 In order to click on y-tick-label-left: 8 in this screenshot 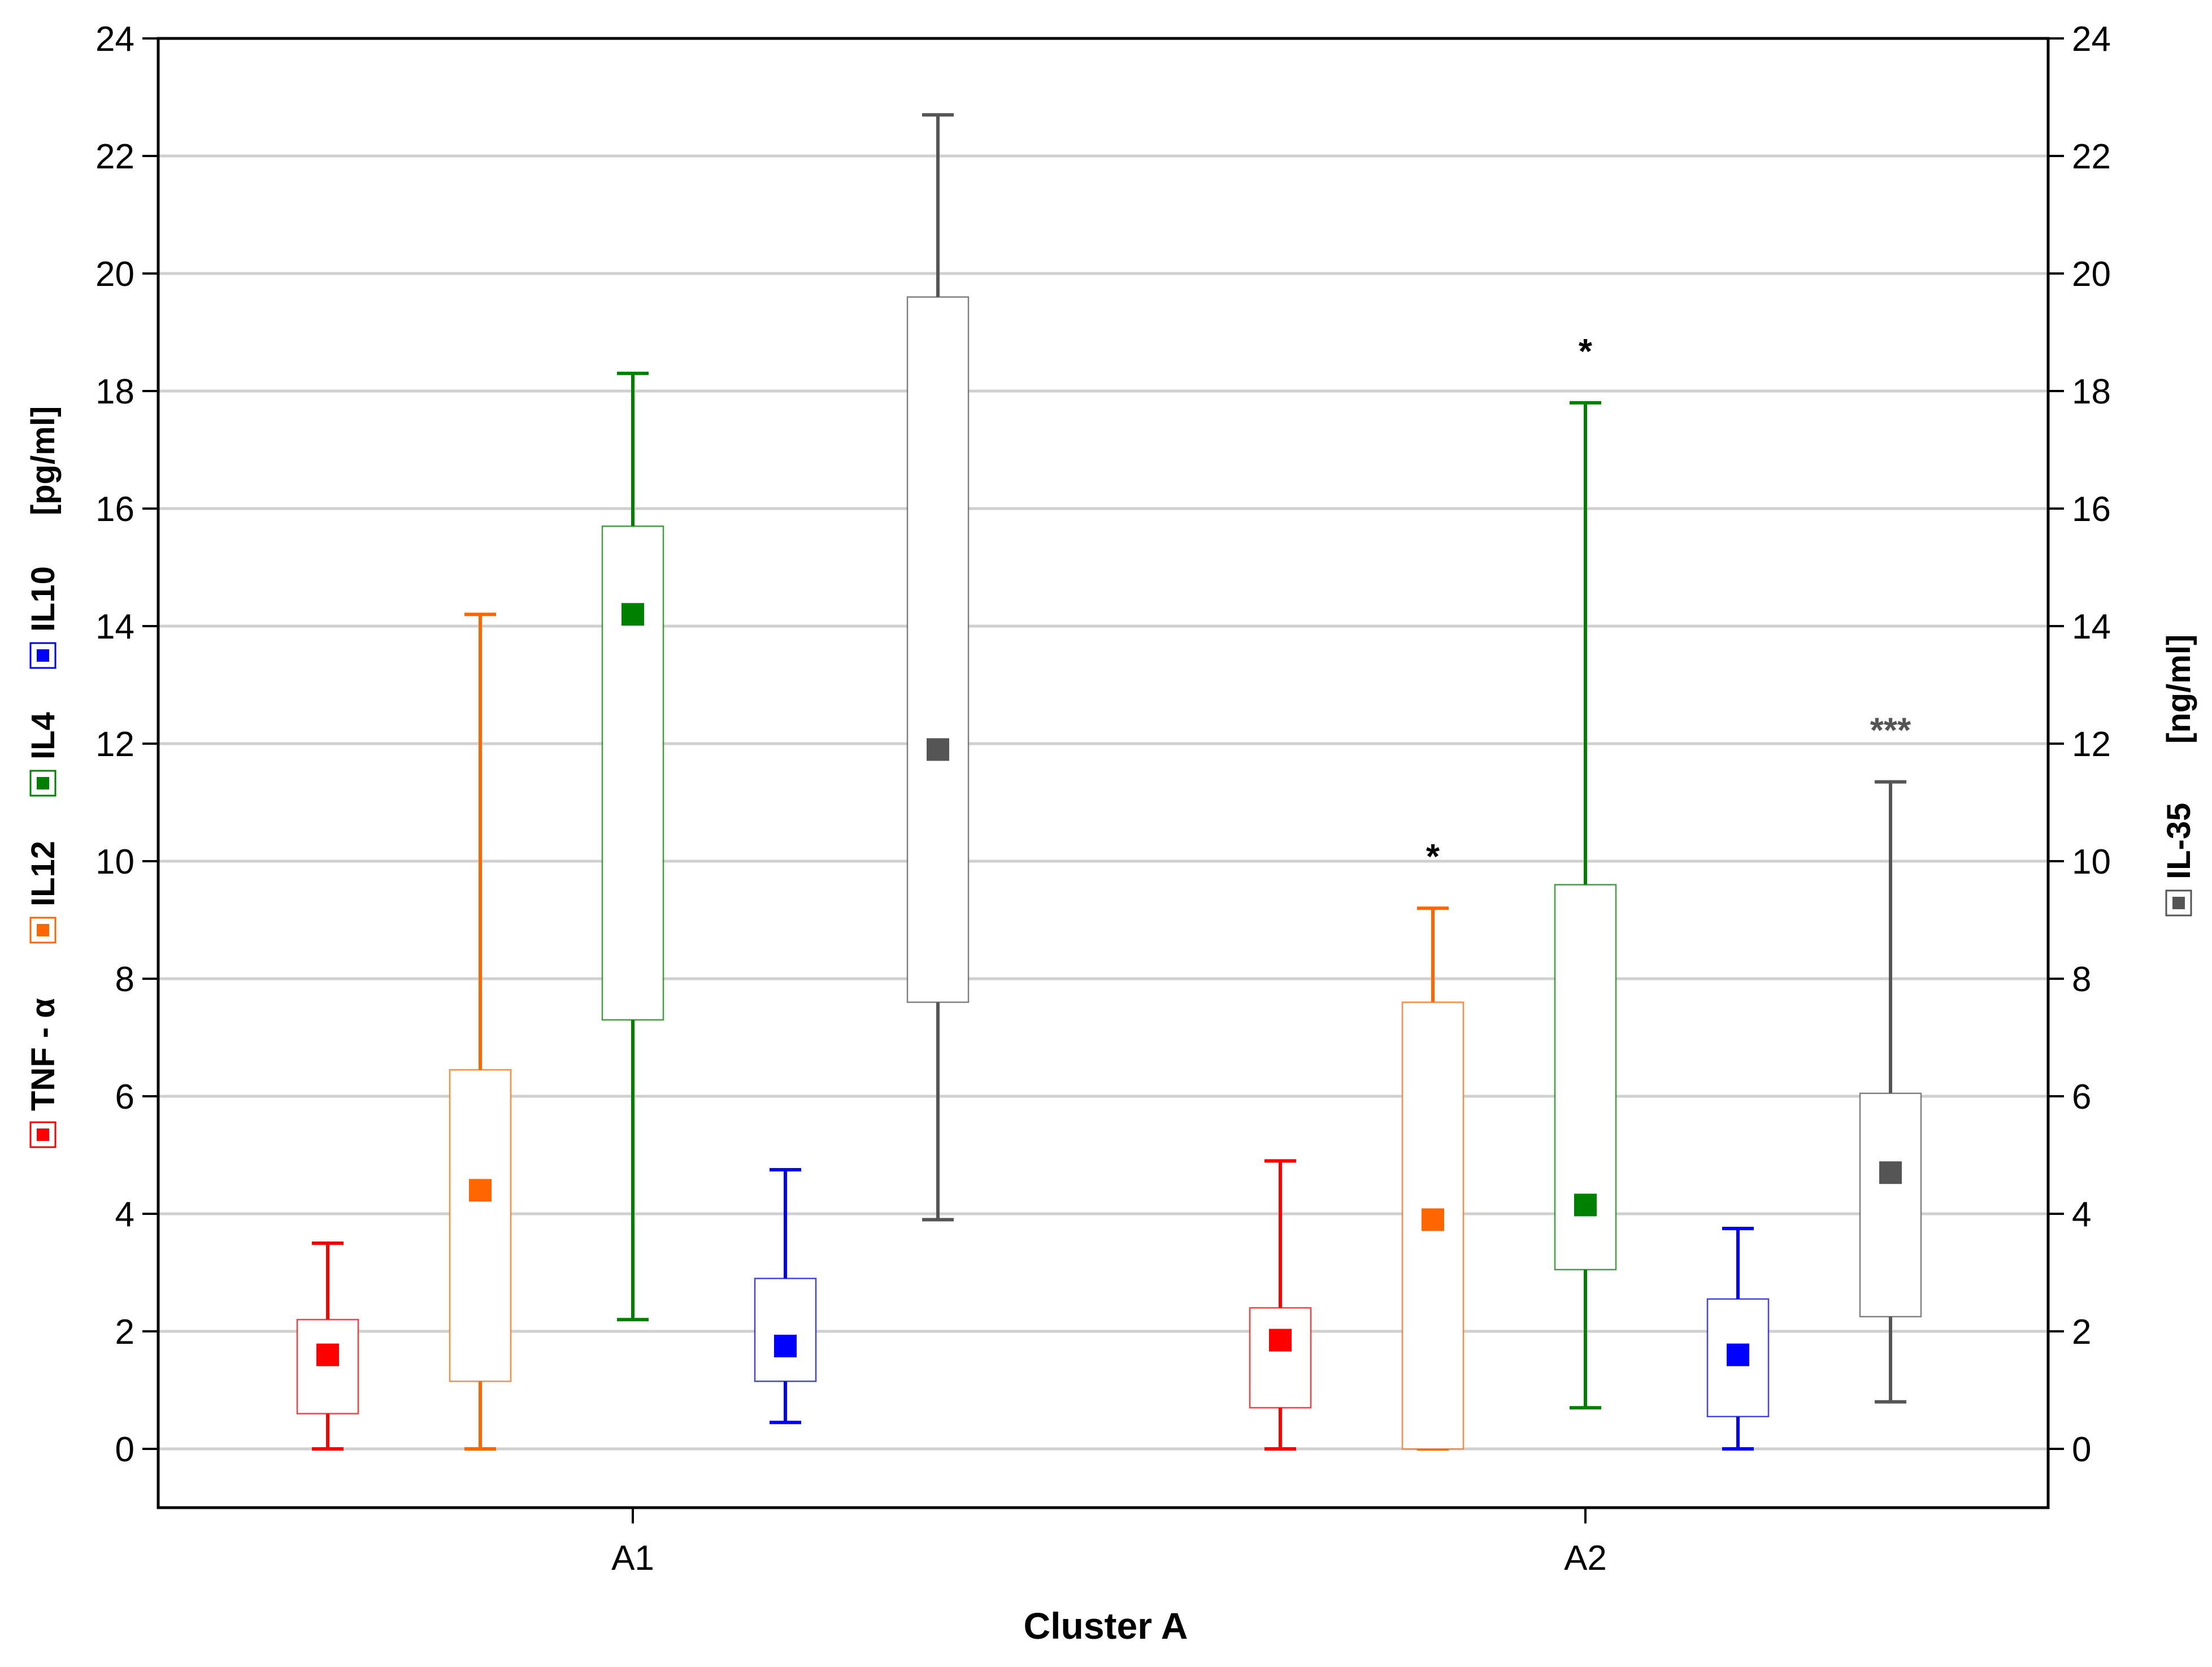, I will do `click(125, 979)`.